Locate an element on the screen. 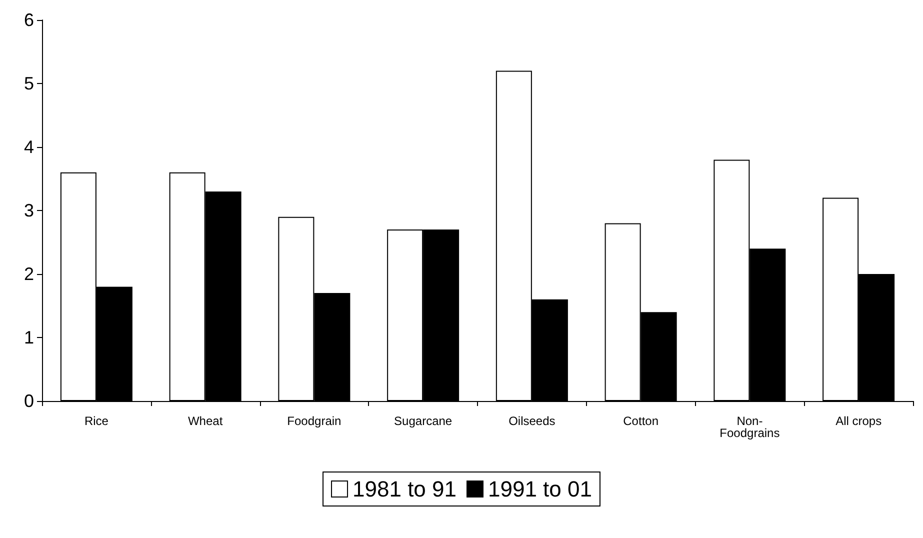 This screenshot has height=538, width=923. x-tick-label: Non-Foodgrains is located at coordinates (750, 427).